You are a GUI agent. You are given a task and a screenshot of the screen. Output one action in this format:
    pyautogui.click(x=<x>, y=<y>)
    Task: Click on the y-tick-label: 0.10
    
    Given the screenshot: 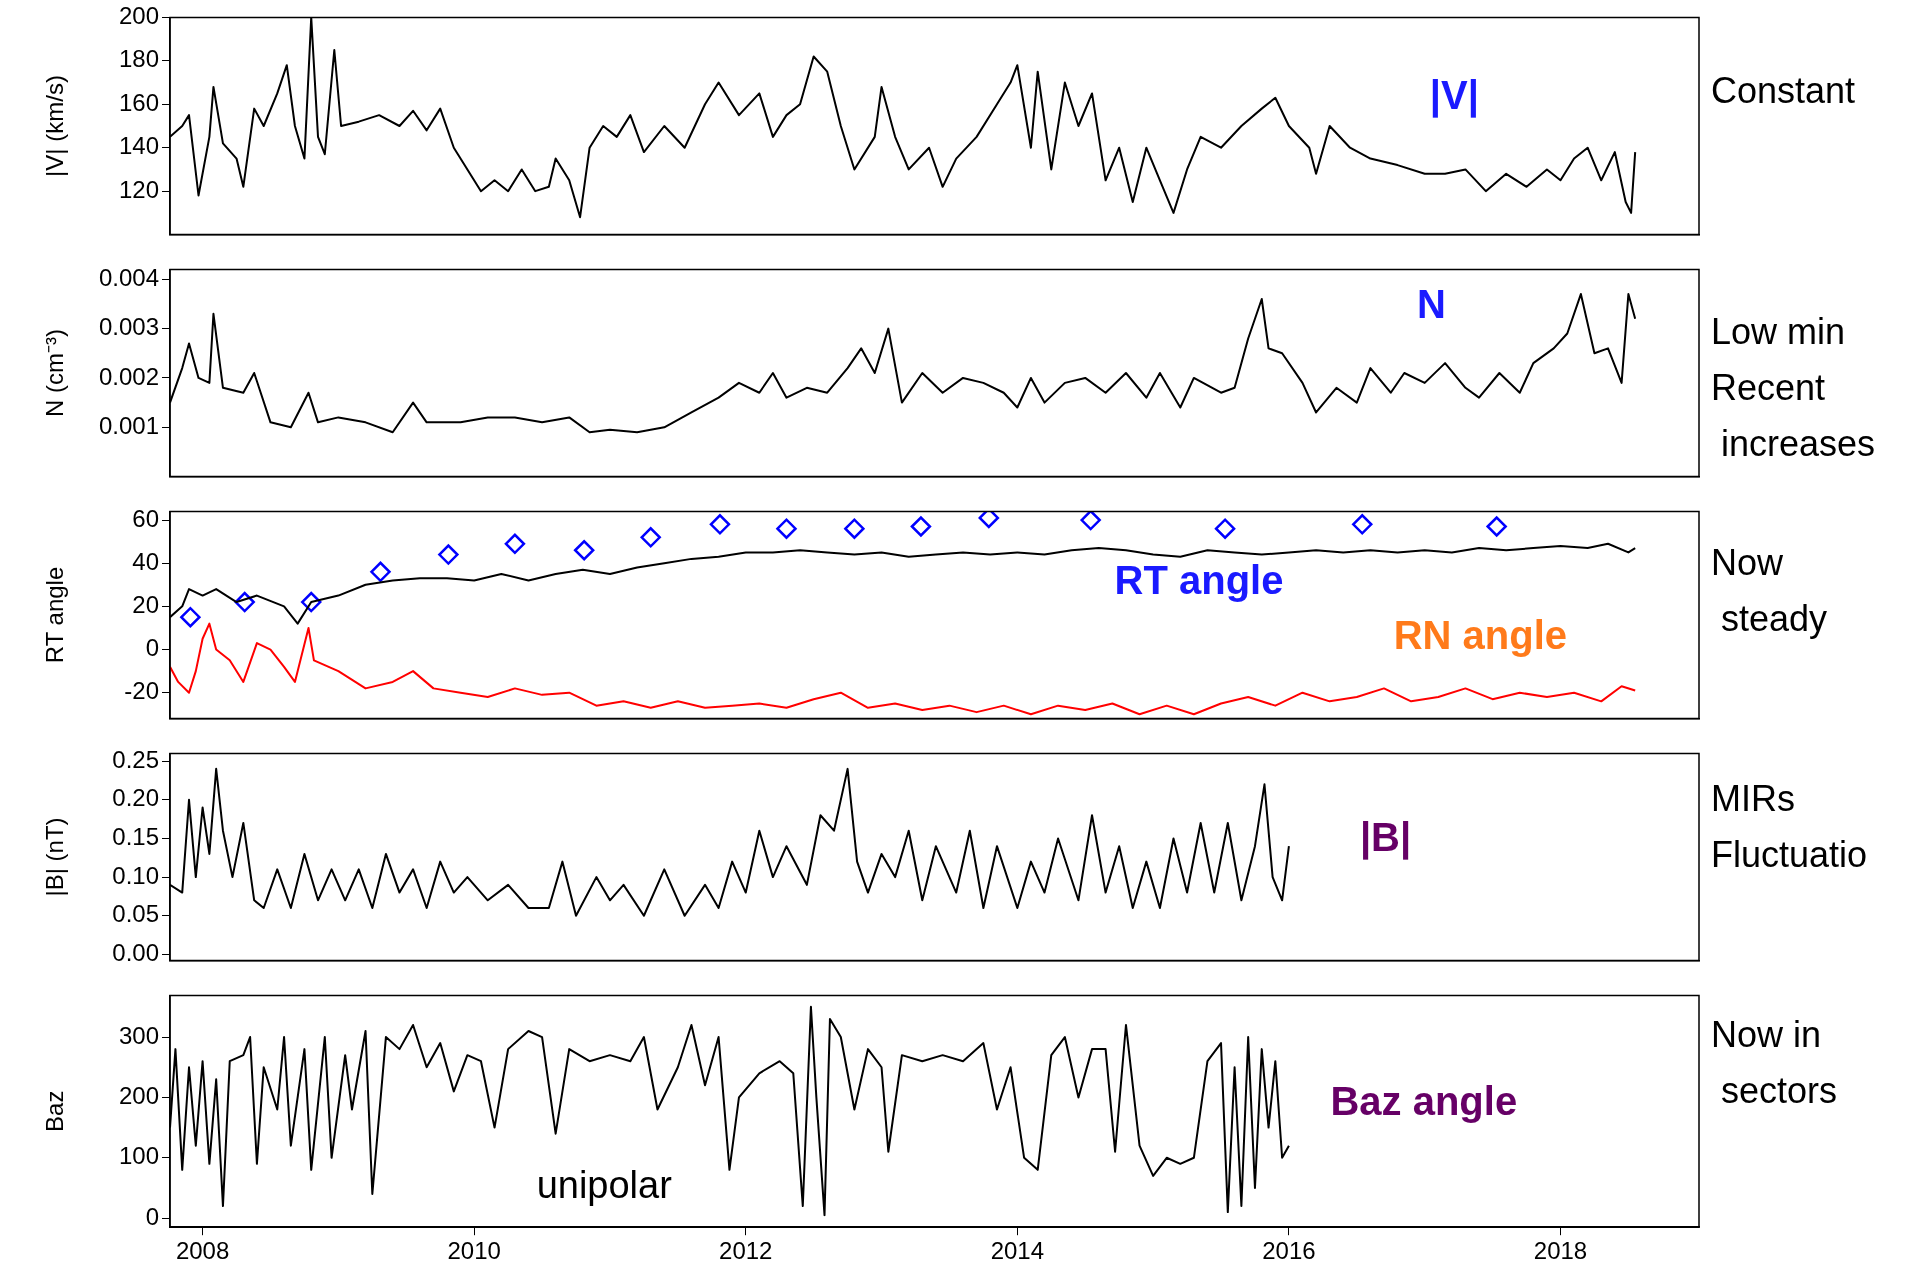 What is the action you would take?
    pyautogui.click(x=135, y=875)
    